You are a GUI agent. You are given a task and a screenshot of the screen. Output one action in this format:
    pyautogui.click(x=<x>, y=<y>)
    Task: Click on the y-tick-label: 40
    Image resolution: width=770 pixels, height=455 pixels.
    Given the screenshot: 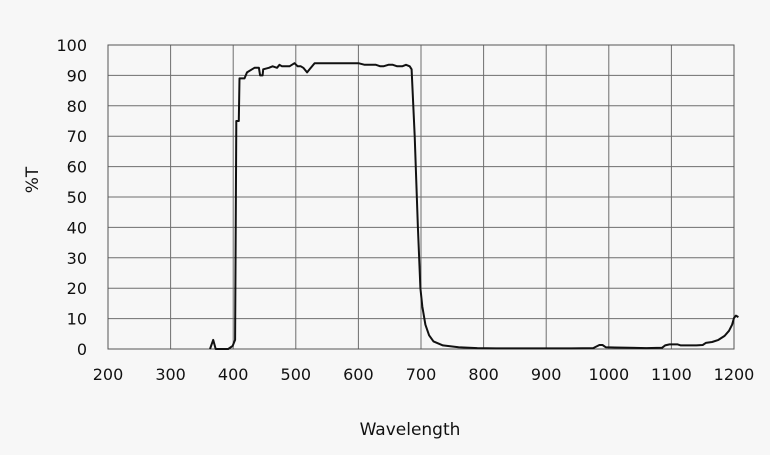 What is the action you would take?
    pyautogui.click(x=77, y=227)
    